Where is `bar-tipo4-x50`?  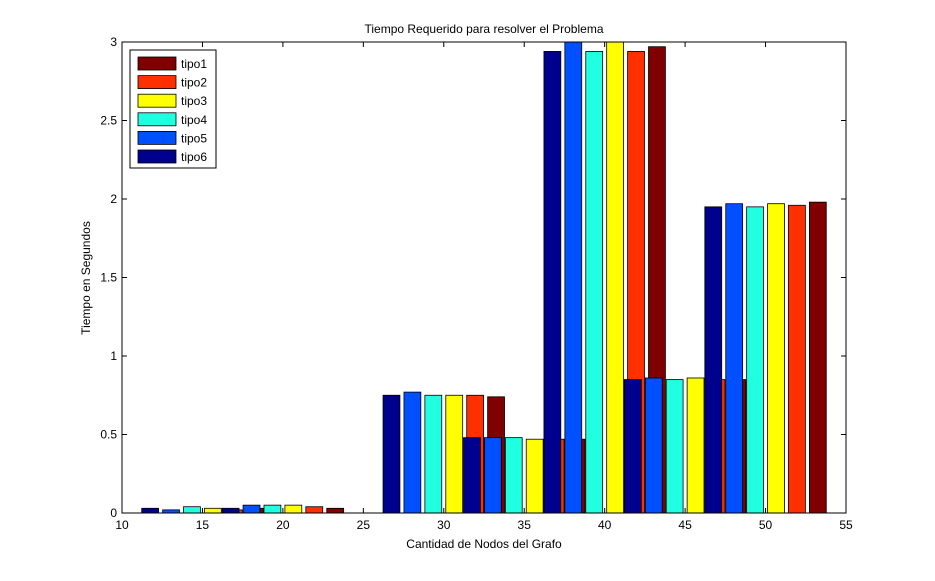
bar-tipo4-x50 is located at coordinates (755, 360).